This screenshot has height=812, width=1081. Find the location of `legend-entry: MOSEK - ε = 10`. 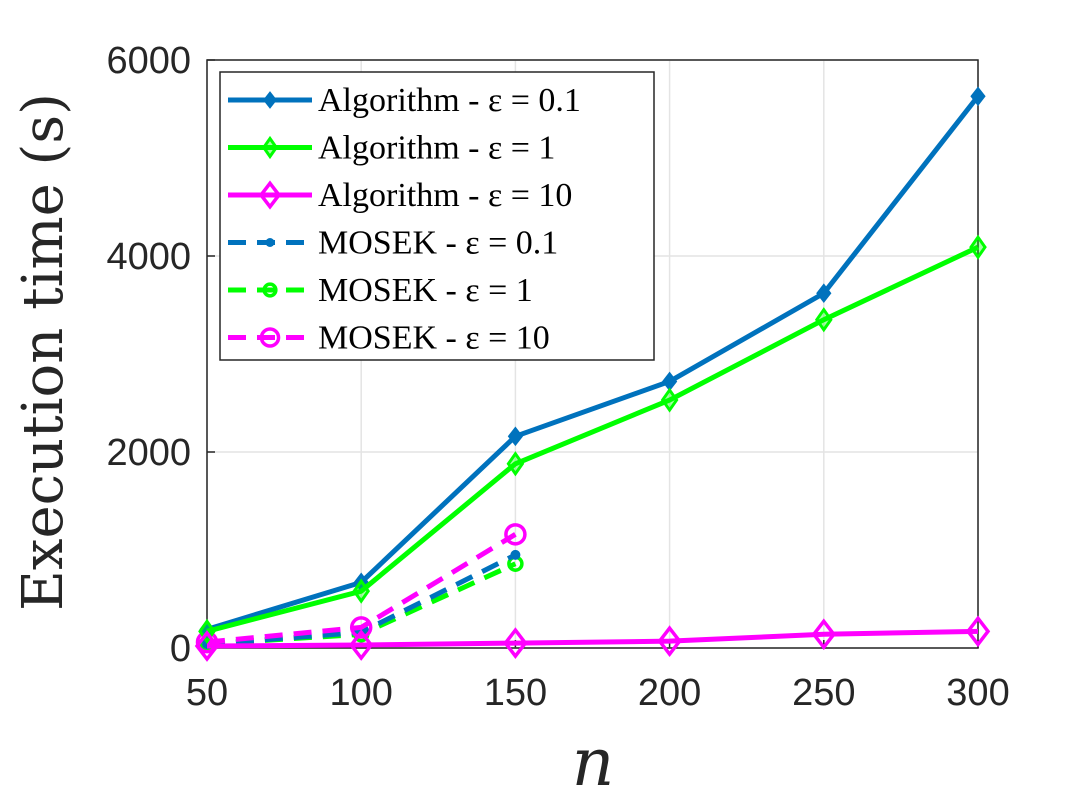

legend-entry: MOSEK - ε = 10 is located at coordinates (389, 338).